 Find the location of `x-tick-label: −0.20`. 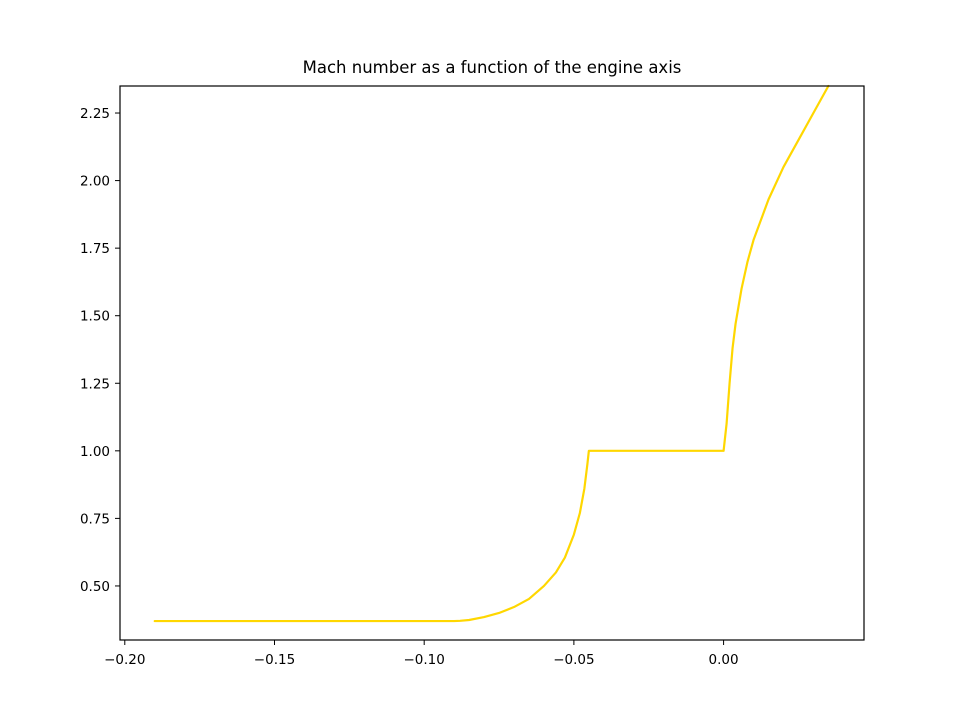

x-tick-label: −0.20 is located at coordinates (124, 660).